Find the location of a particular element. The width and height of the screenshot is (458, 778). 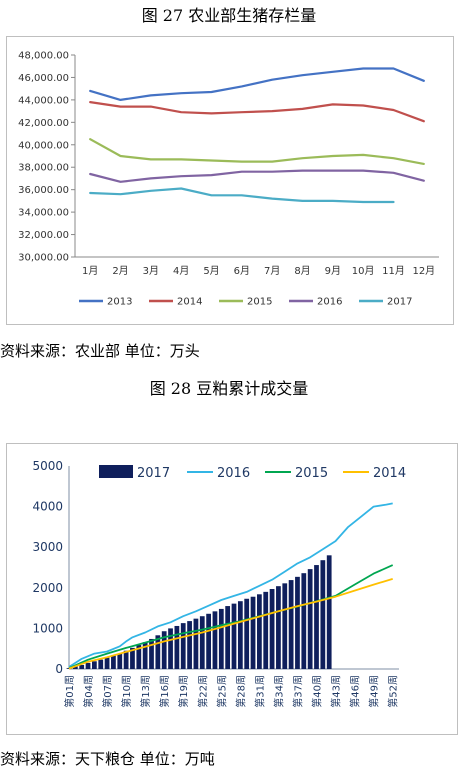

figure27-title: 图 27 农业部生猪存栏量 is located at coordinates (229, 15).